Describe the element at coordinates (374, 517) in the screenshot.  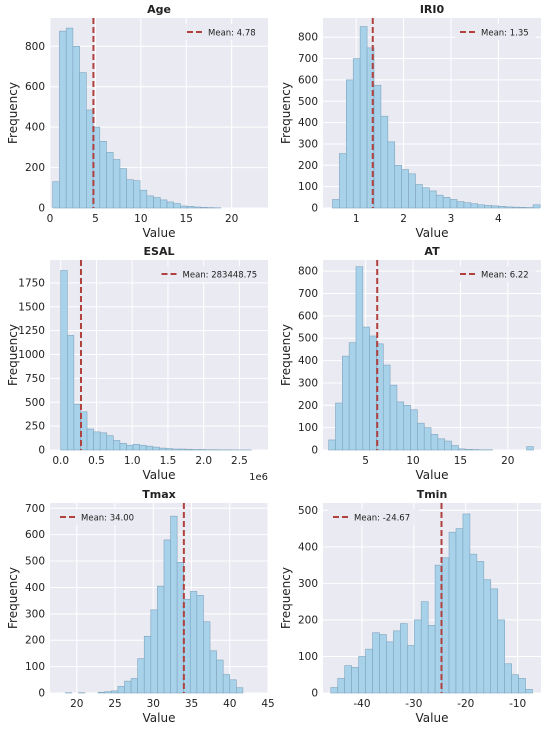
I see `legend: Mean: -24.67` at that location.